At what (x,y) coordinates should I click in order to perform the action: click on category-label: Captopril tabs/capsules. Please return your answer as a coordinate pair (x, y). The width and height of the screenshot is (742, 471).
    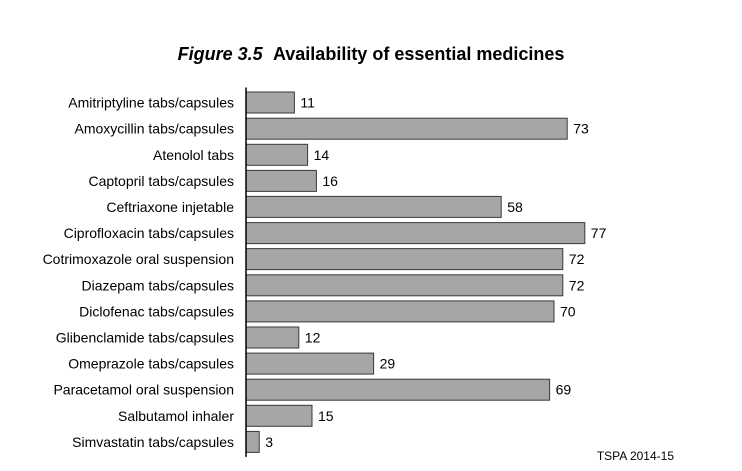
    Looking at the image, I should click on (161, 181).